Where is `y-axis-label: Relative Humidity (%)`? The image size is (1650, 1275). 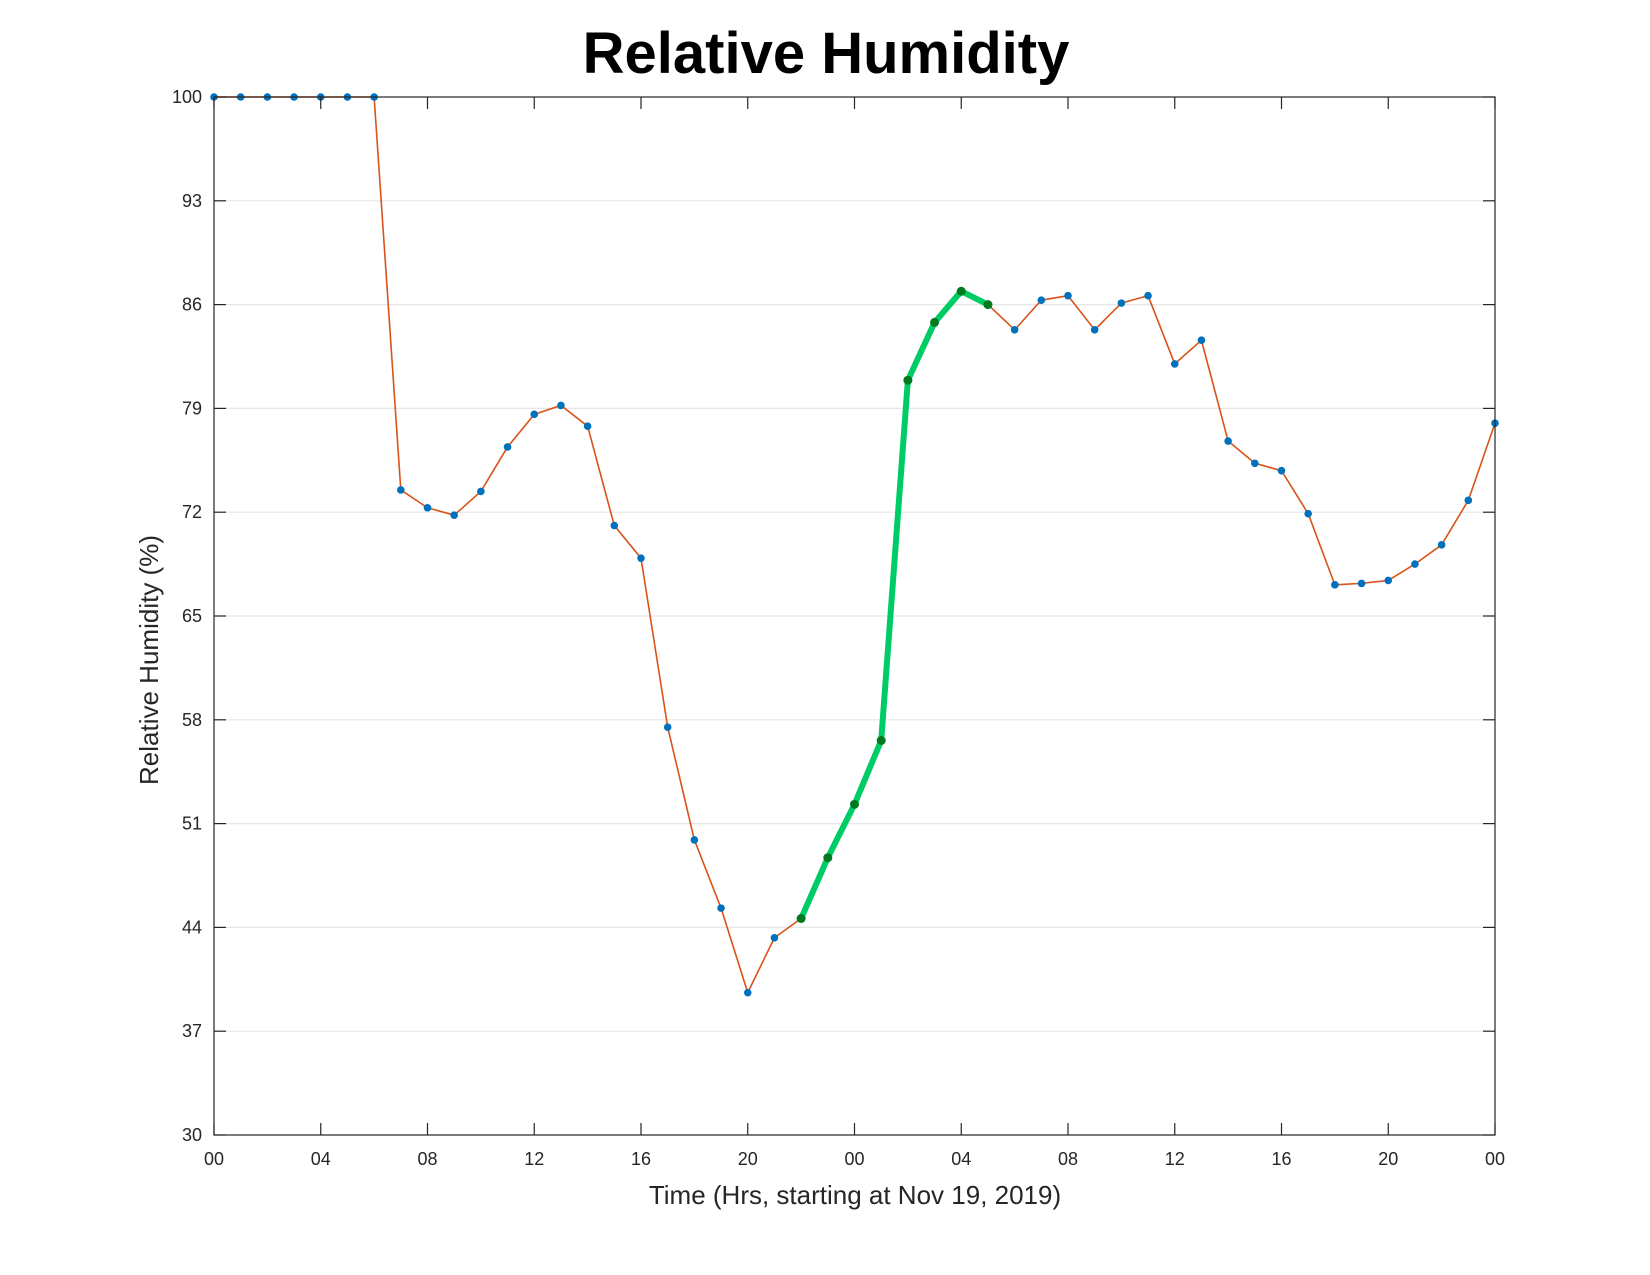
y-axis-label: Relative Humidity (%) is located at coordinates (149, 660).